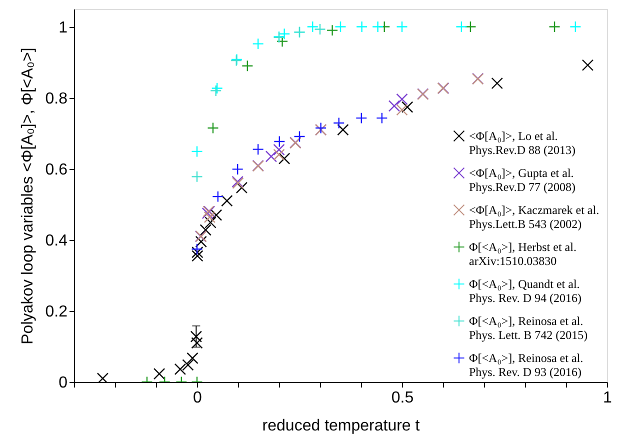 The image size is (617, 439). Describe the element at coordinates (525, 291) in the screenshot. I see `legend-label: Φ[<A₀>], Quandt et al. Phys. Rev. D 94 (2016)` at that location.